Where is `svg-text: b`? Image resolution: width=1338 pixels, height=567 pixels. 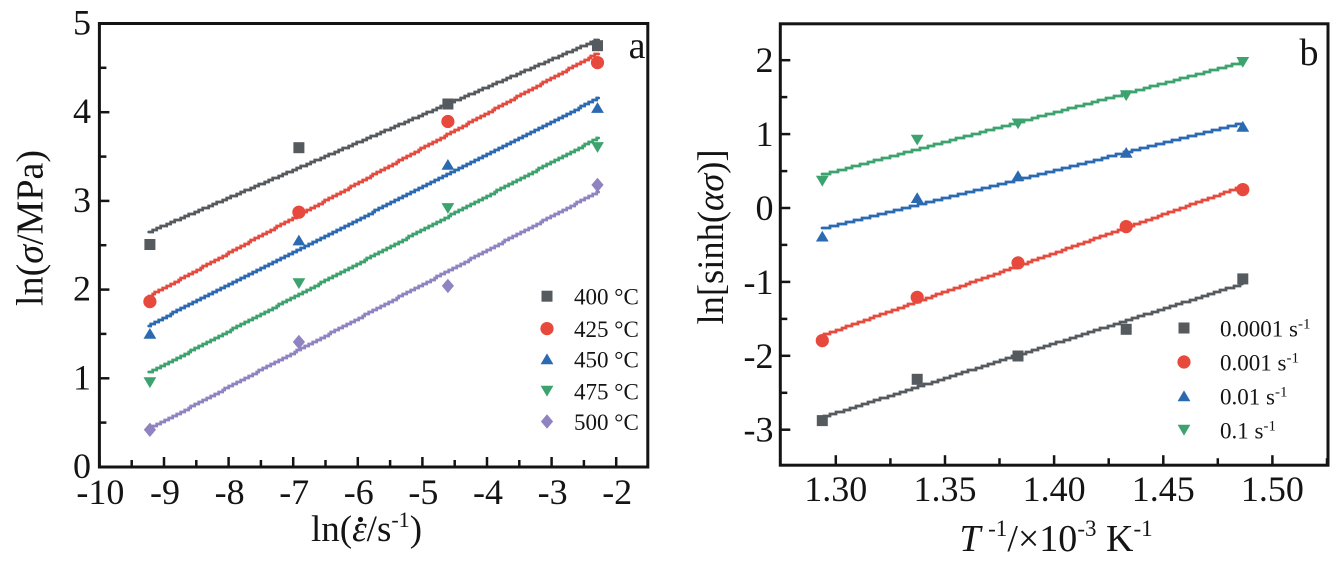
svg-text: b is located at coordinates (1309, 53).